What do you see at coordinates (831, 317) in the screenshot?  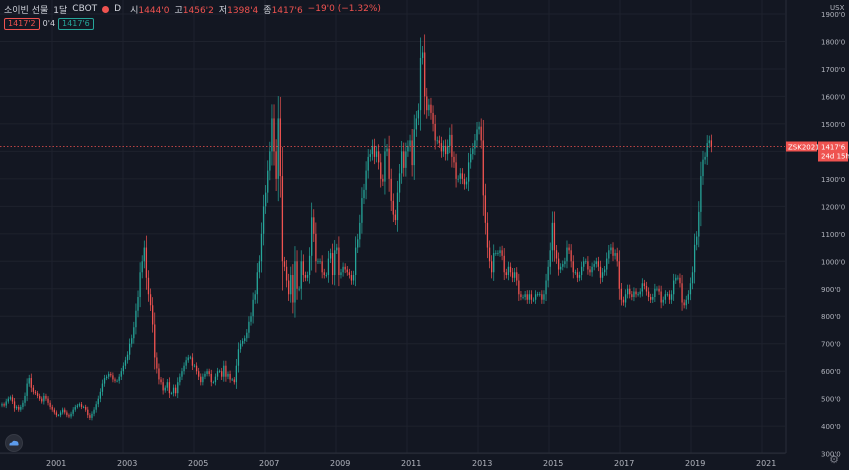 I see `y-tick-label: 800'0` at bounding box center [831, 317].